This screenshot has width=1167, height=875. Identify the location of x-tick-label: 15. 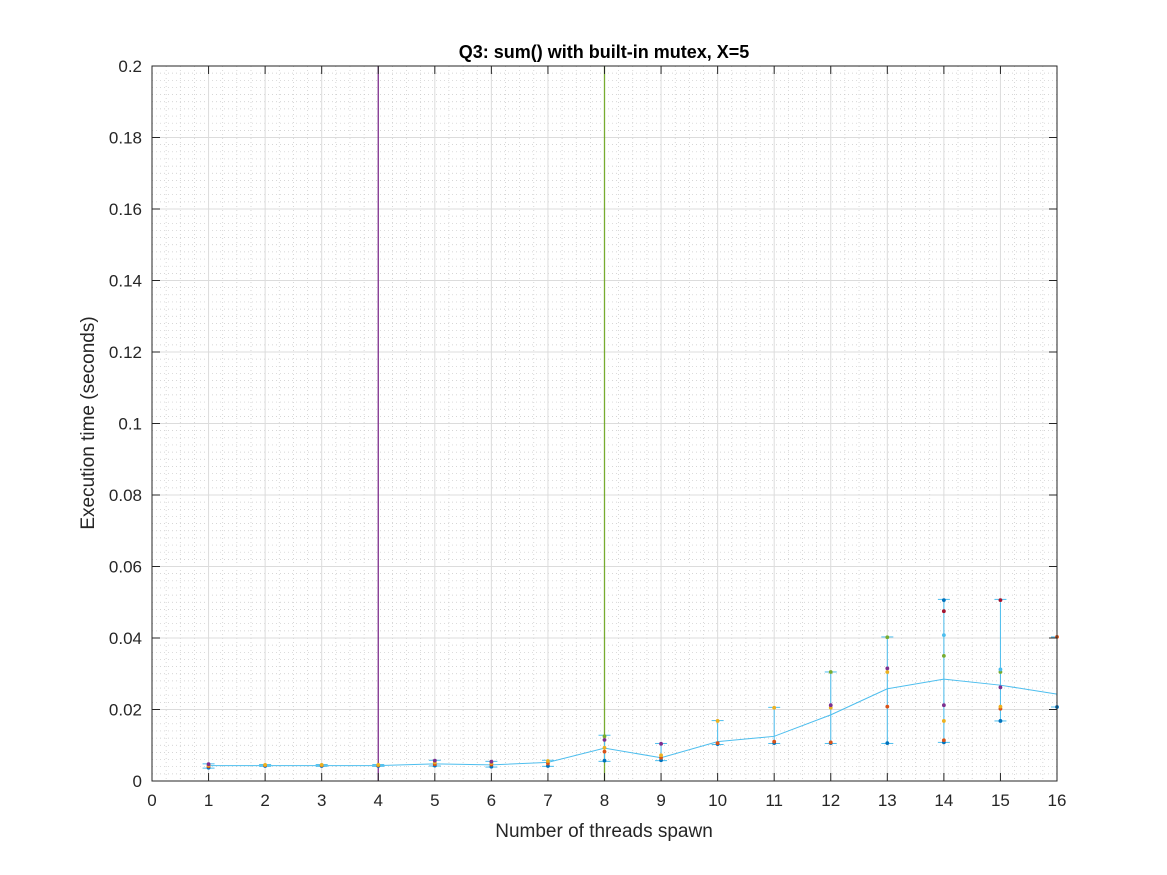
(1000, 800).